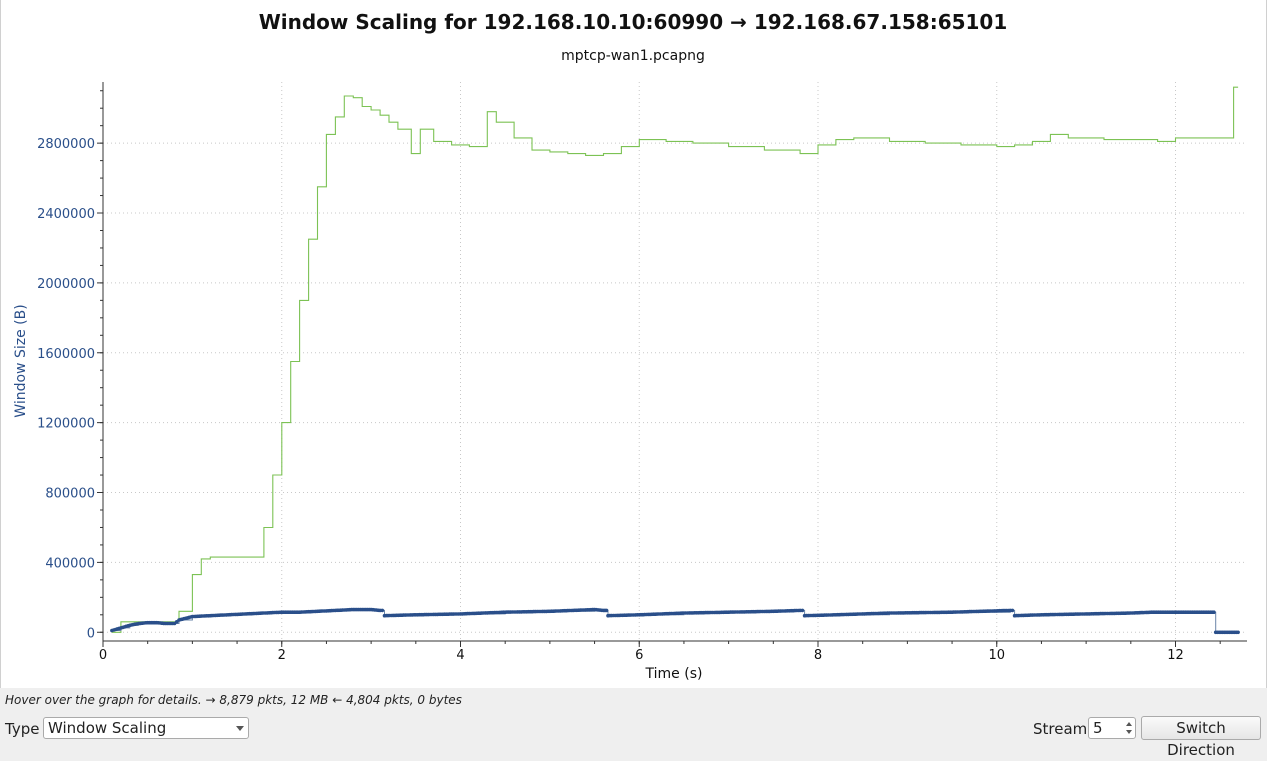 The width and height of the screenshot is (1267, 761). Describe the element at coordinates (1129, 732) in the screenshot. I see `spin-down-icon` at that location.